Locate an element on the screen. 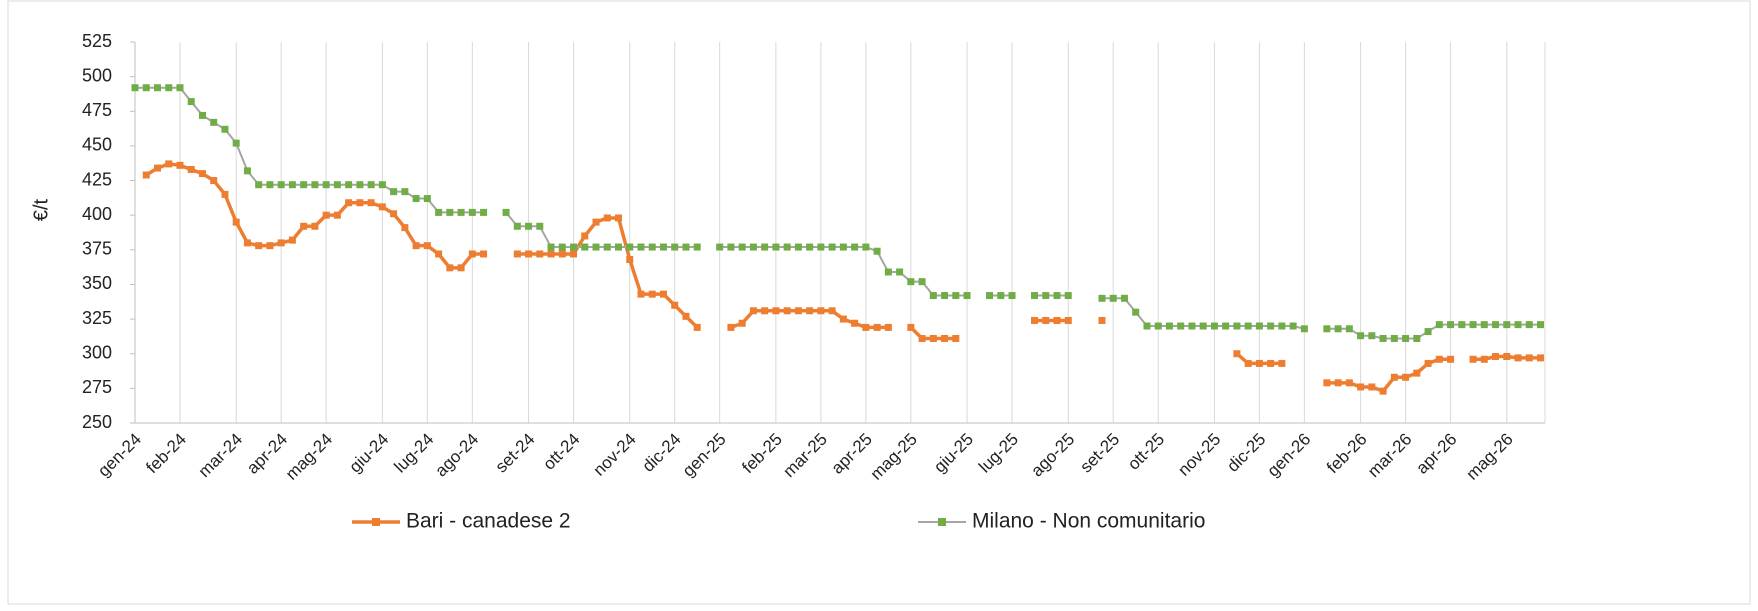 This screenshot has width=1758, height=611. x-tick-label: ago-24 is located at coordinates (456, 455).